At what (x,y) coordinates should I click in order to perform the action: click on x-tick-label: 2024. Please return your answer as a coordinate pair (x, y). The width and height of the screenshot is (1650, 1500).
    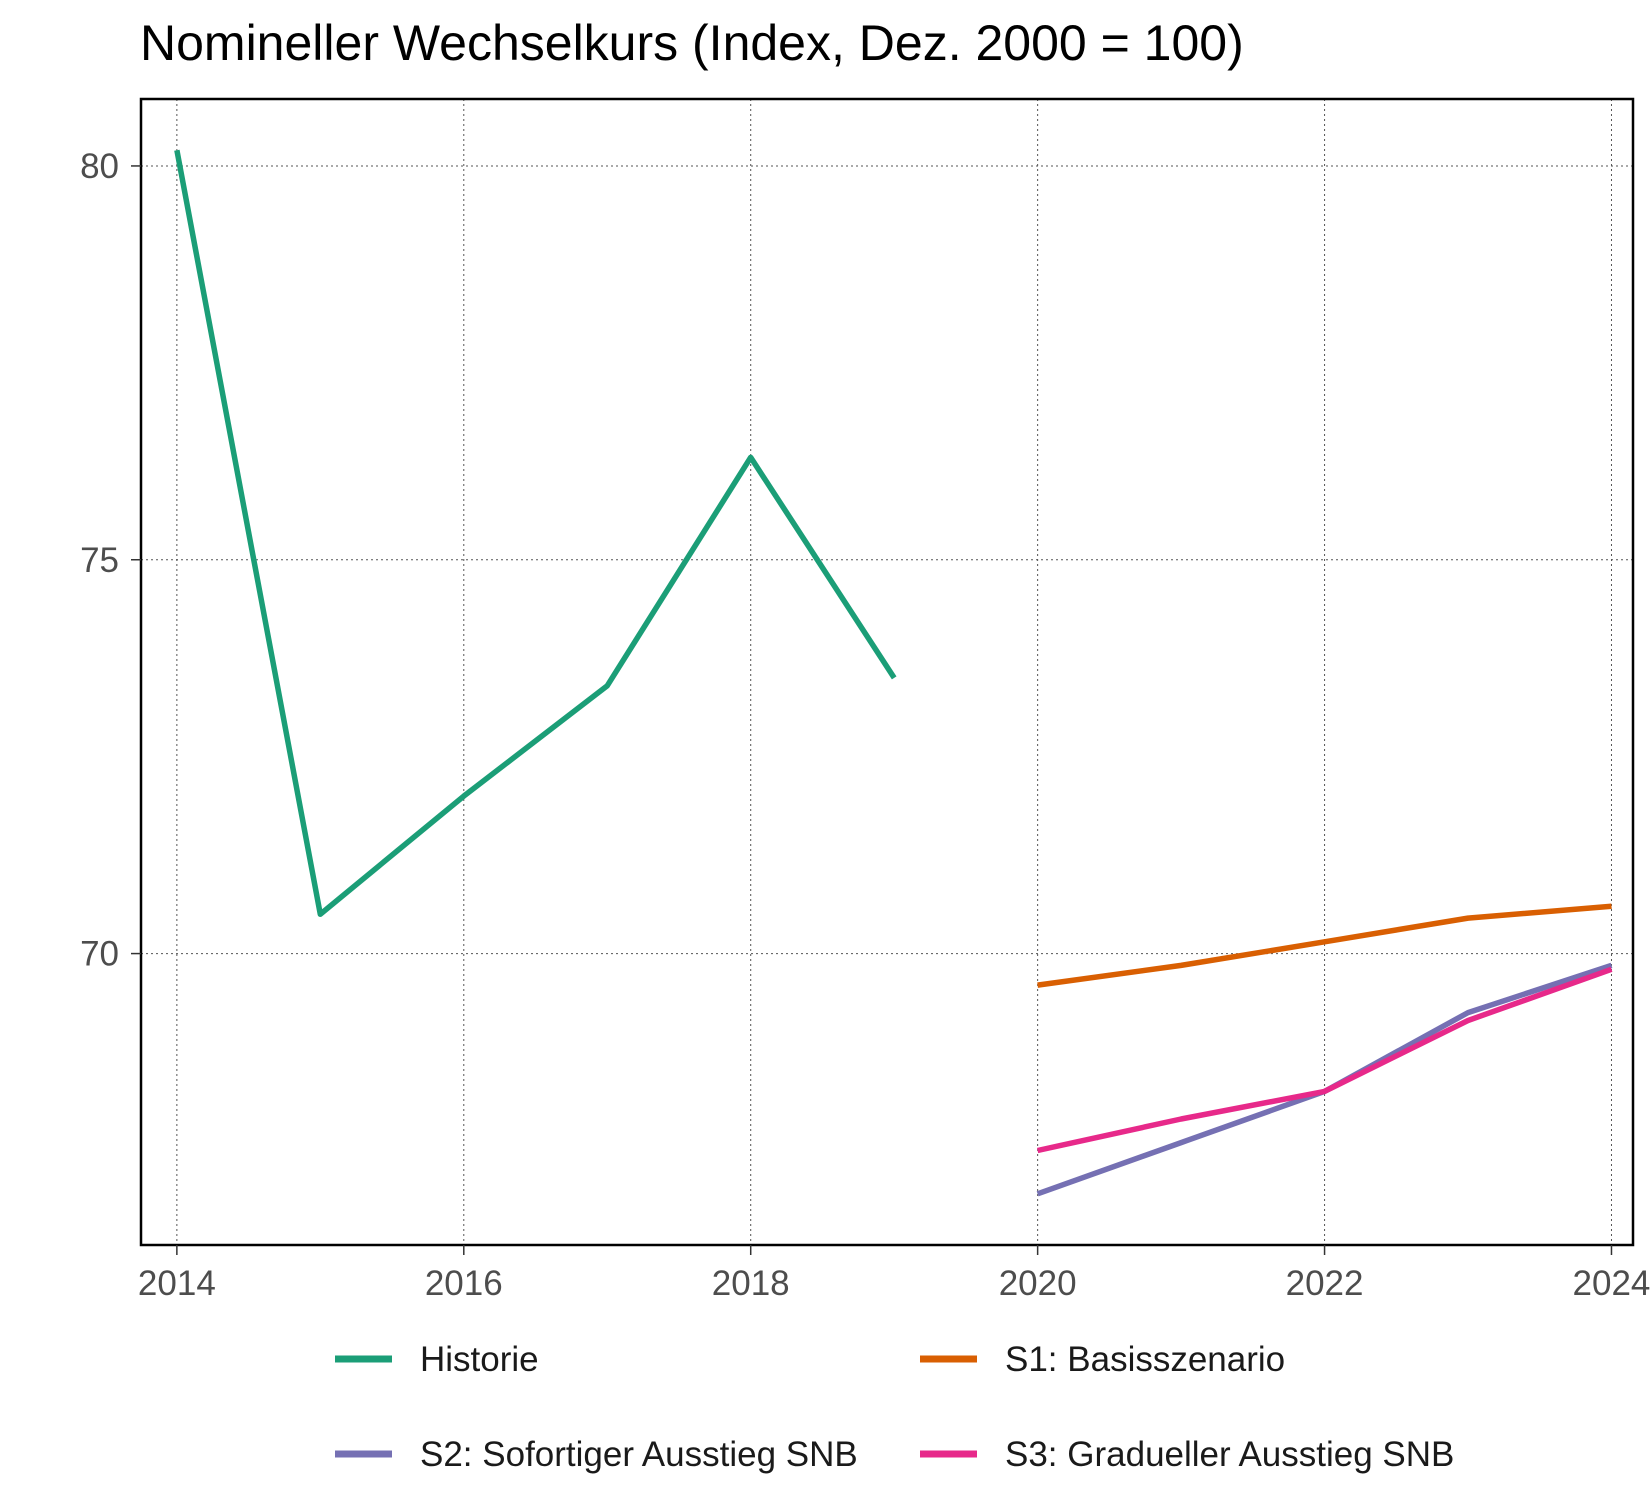
    Looking at the image, I should click on (1611, 1283).